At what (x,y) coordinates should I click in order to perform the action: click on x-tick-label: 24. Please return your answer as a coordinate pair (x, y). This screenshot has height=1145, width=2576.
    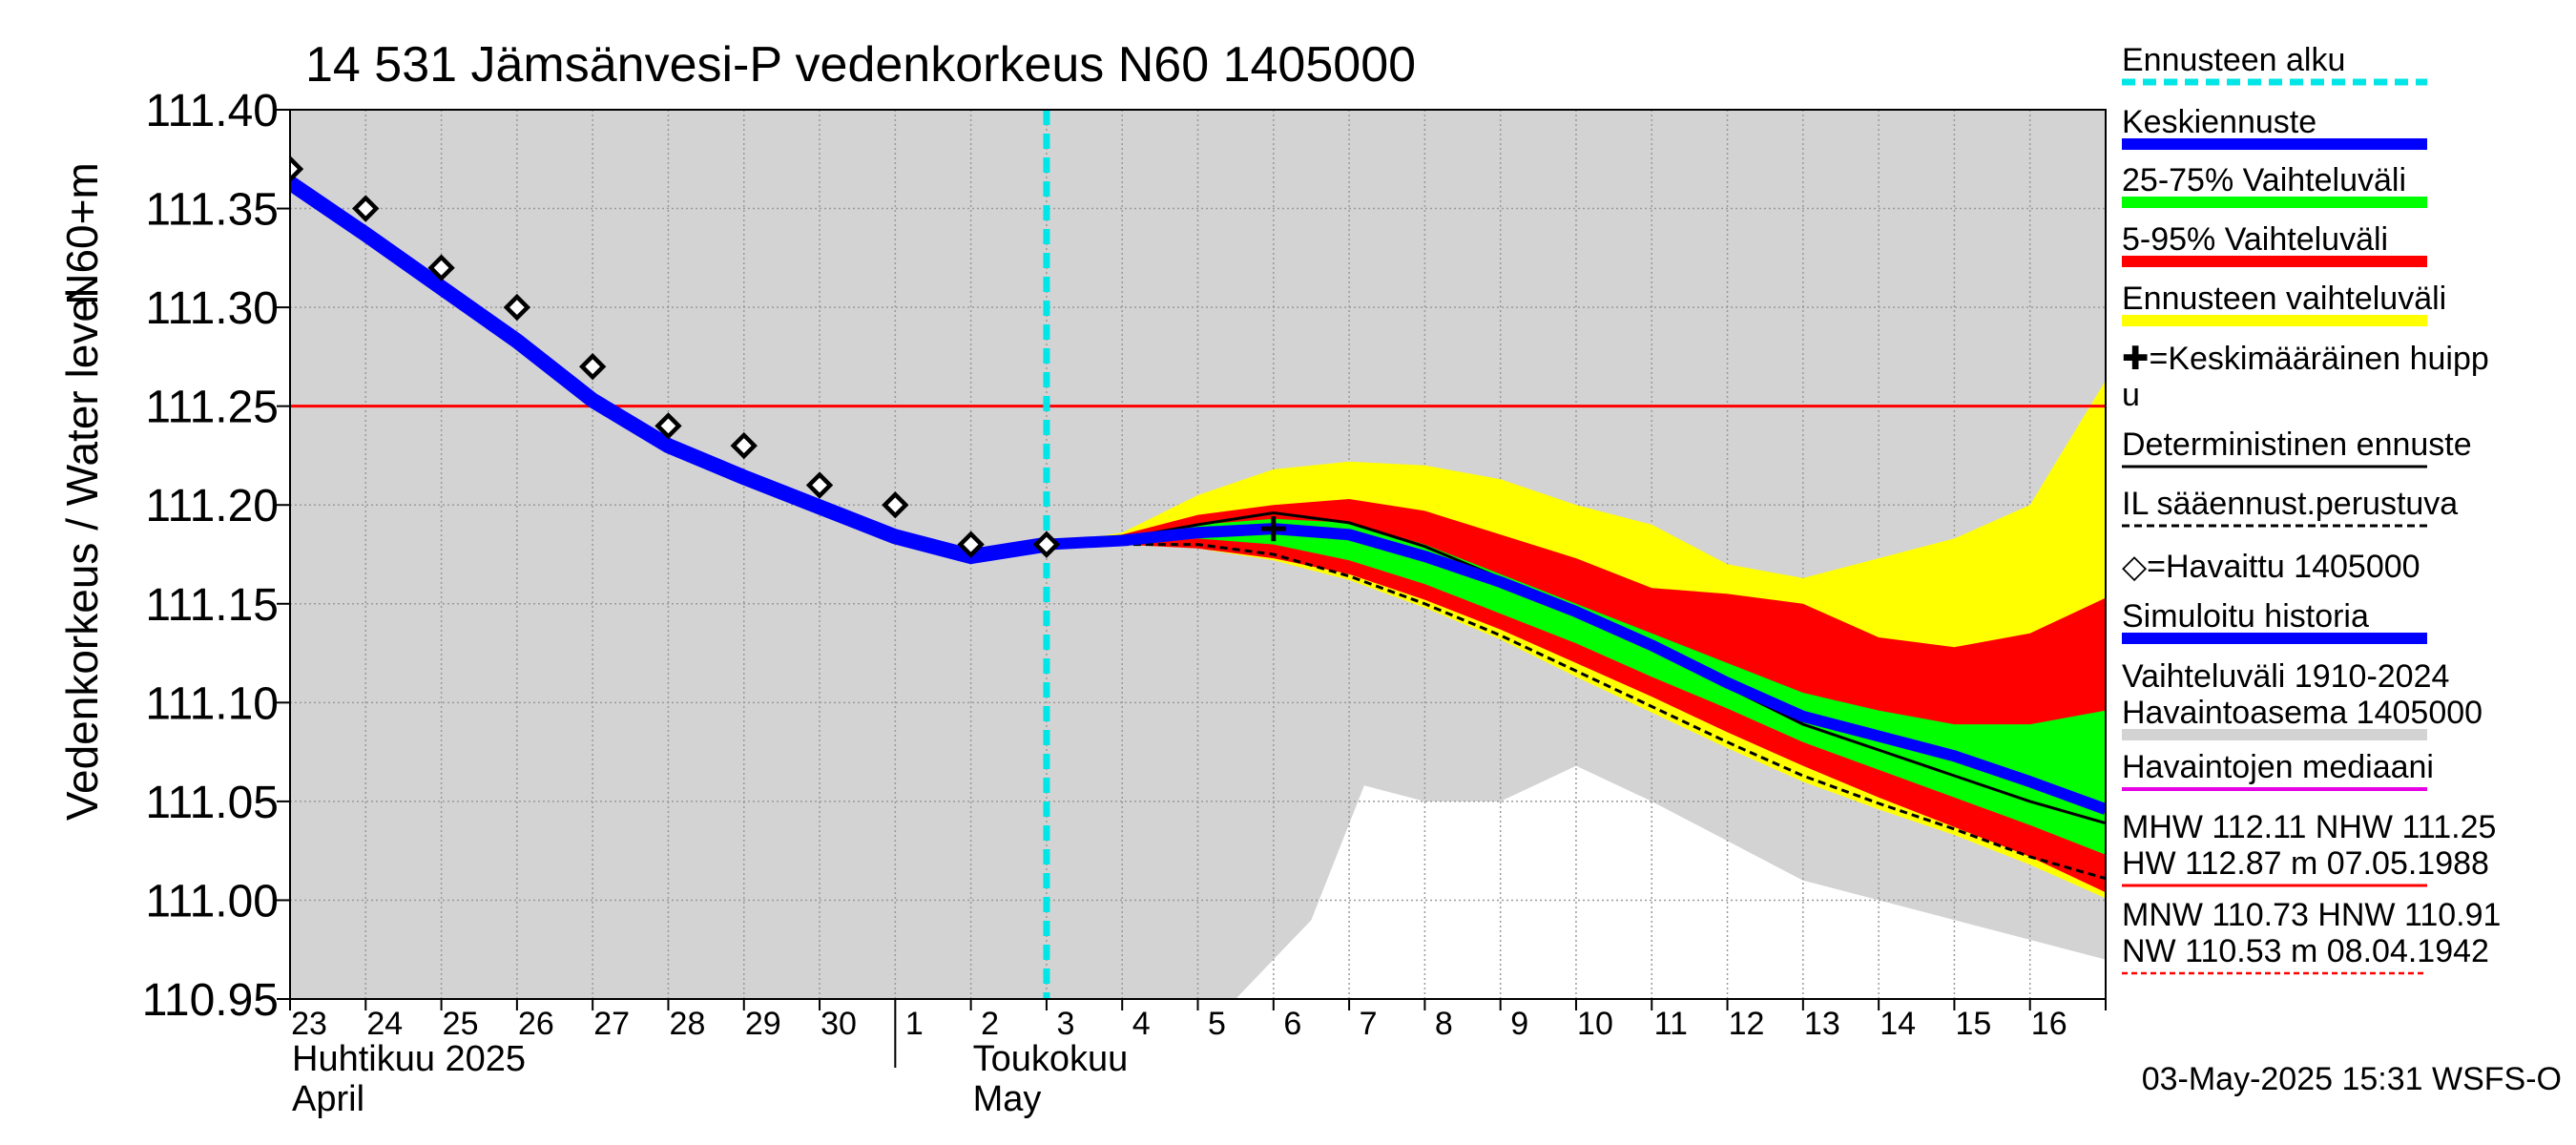
    Looking at the image, I should click on (384, 1024).